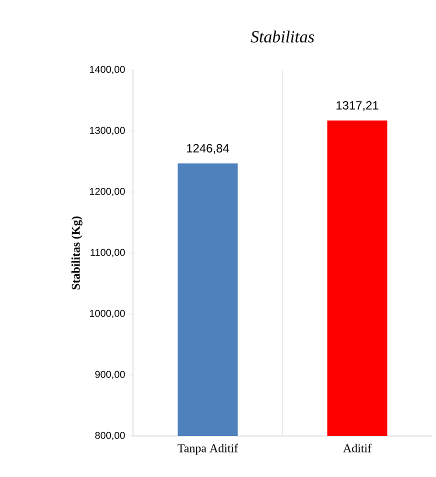 The height and width of the screenshot is (477, 436). Describe the element at coordinates (282, 36) in the screenshot. I see `chart-title: Stabilitas` at that location.